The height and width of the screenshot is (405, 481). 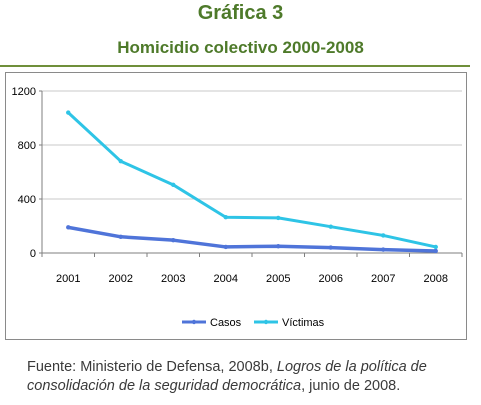 I want to click on y-tick-label: 0, so click(x=33, y=254).